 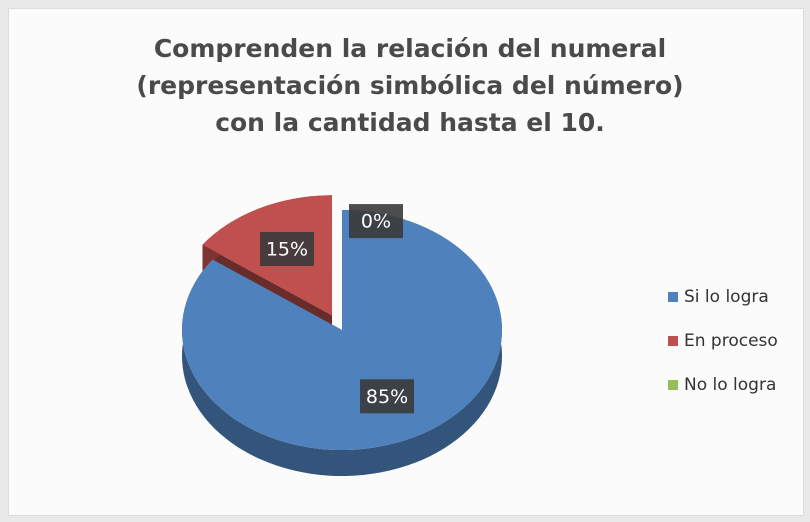 I want to click on legend-label: En proceso, so click(x=731, y=341).